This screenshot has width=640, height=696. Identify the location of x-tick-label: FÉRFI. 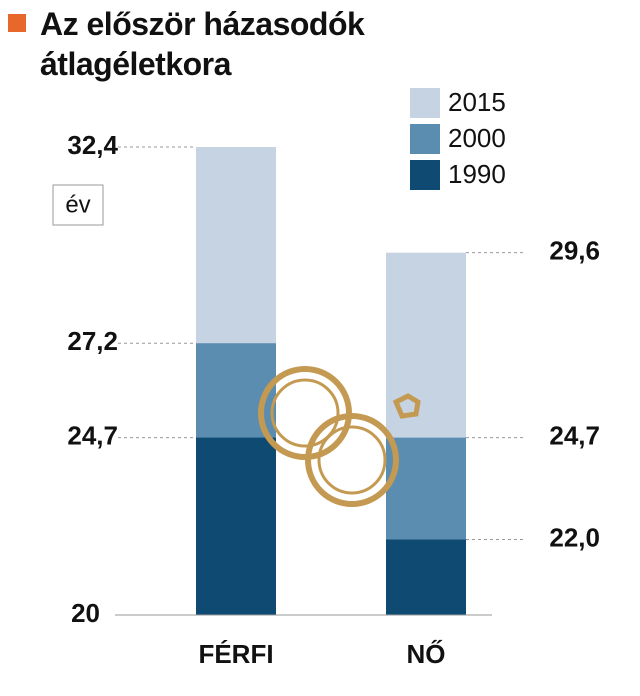
(235, 654).